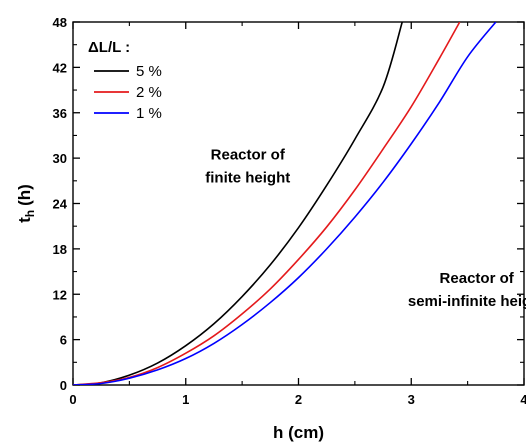 This screenshot has height=443, width=526. I want to click on annotation-1-line-0: Reactor of, so click(477, 278).